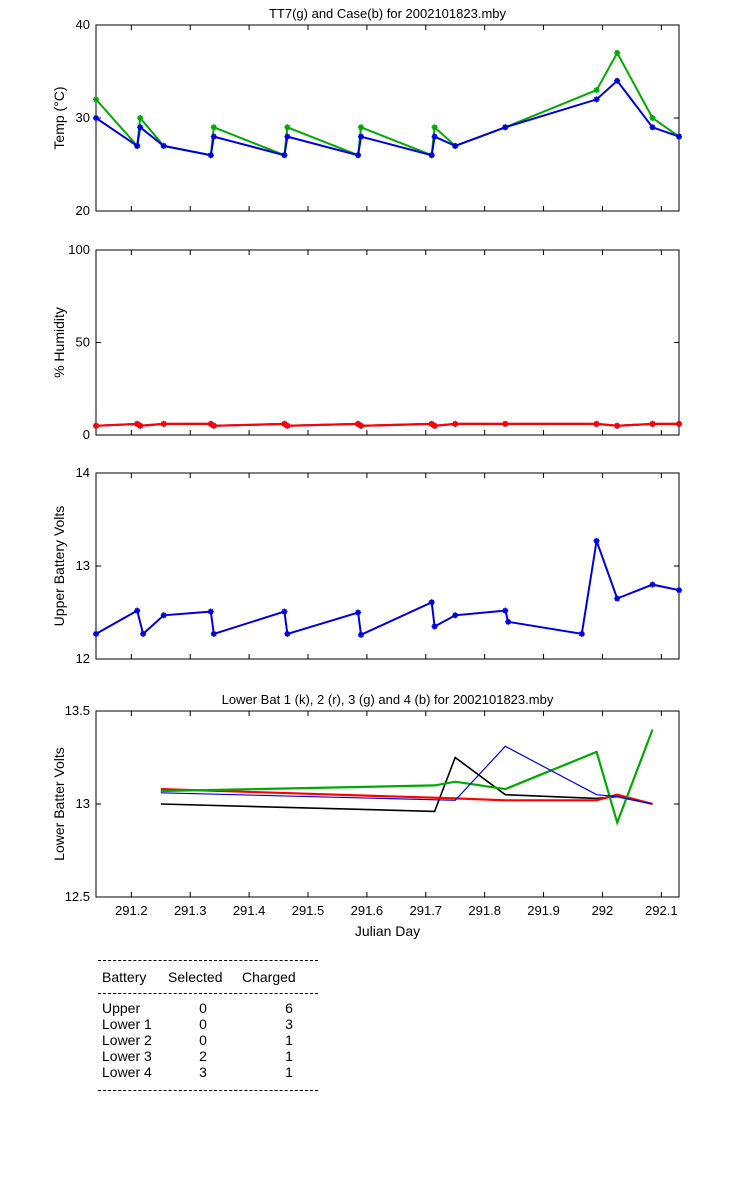  I want to click on table-divider-top, so click(208, 960).